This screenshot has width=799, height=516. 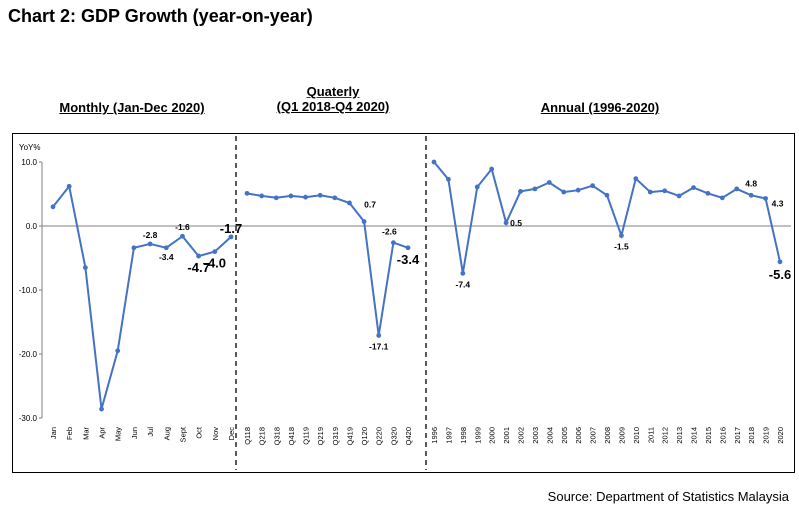 I want to click on x-tick-label: 2007, so click(x=593, y=435).